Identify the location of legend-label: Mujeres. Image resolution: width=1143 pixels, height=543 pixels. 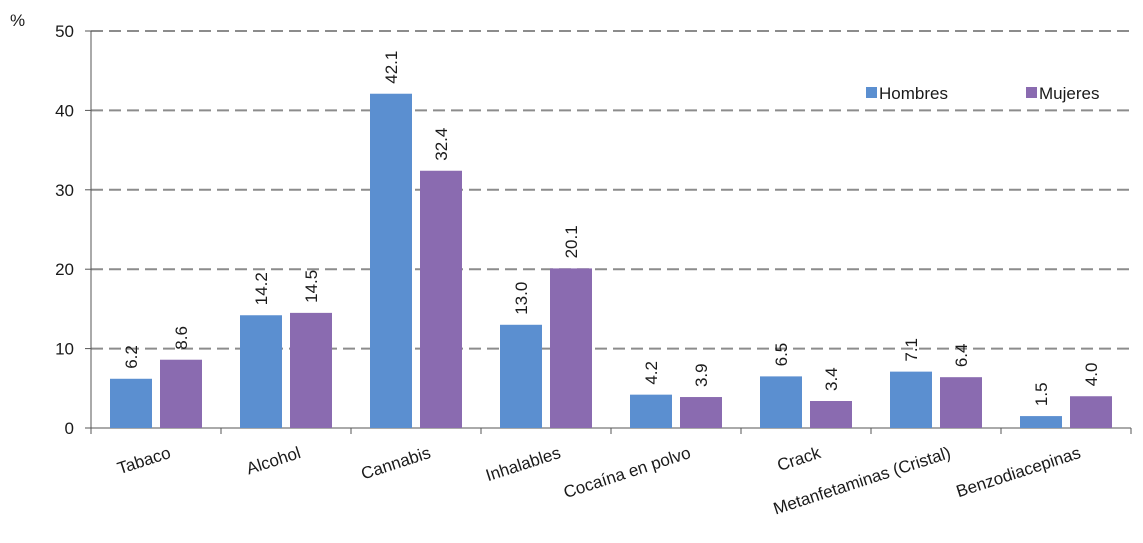
(1069, 93).